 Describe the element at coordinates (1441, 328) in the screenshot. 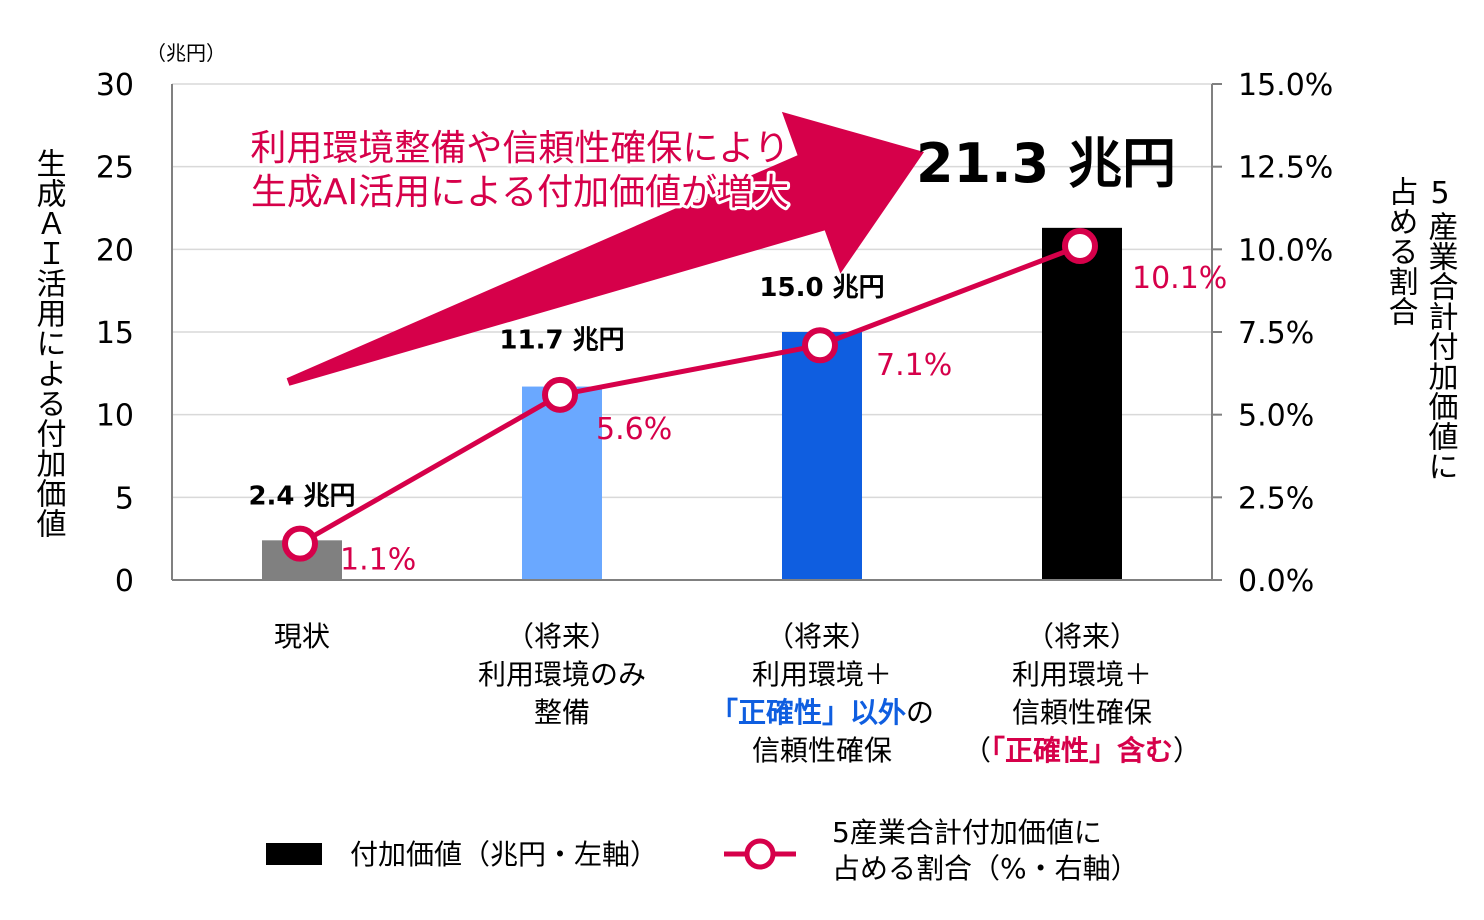

I see `right-axis-title: 5産業合計付加価値に` at that location.